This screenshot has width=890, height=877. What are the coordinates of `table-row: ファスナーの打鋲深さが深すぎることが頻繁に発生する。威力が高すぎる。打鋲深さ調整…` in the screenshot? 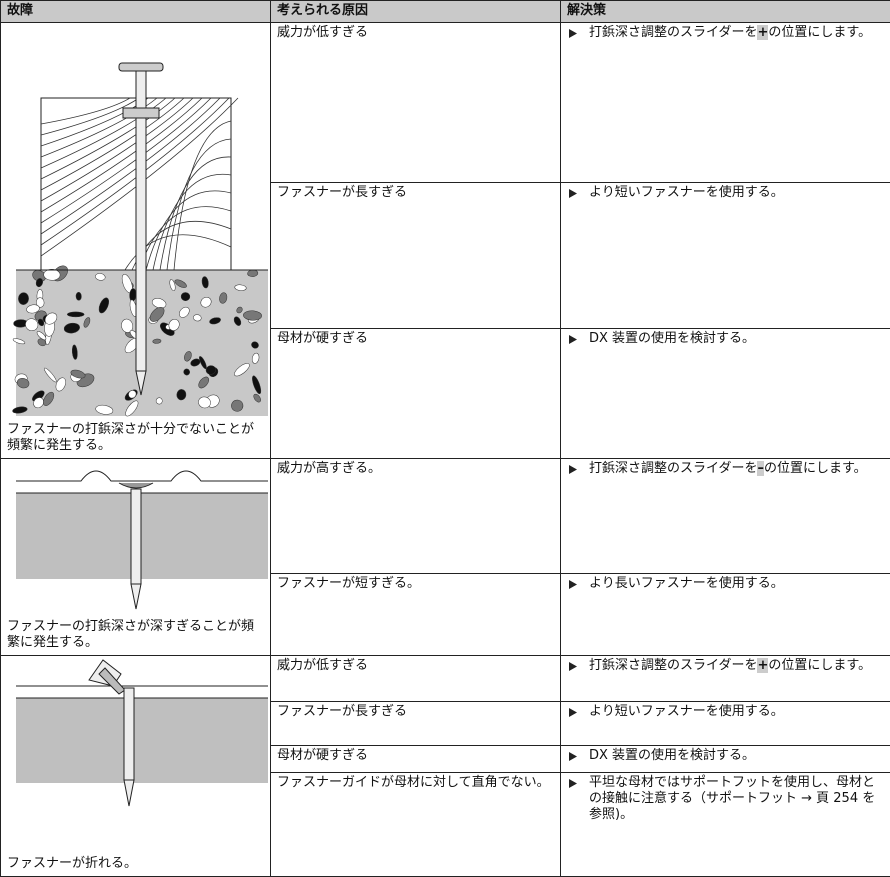 It's located at (445, 516).